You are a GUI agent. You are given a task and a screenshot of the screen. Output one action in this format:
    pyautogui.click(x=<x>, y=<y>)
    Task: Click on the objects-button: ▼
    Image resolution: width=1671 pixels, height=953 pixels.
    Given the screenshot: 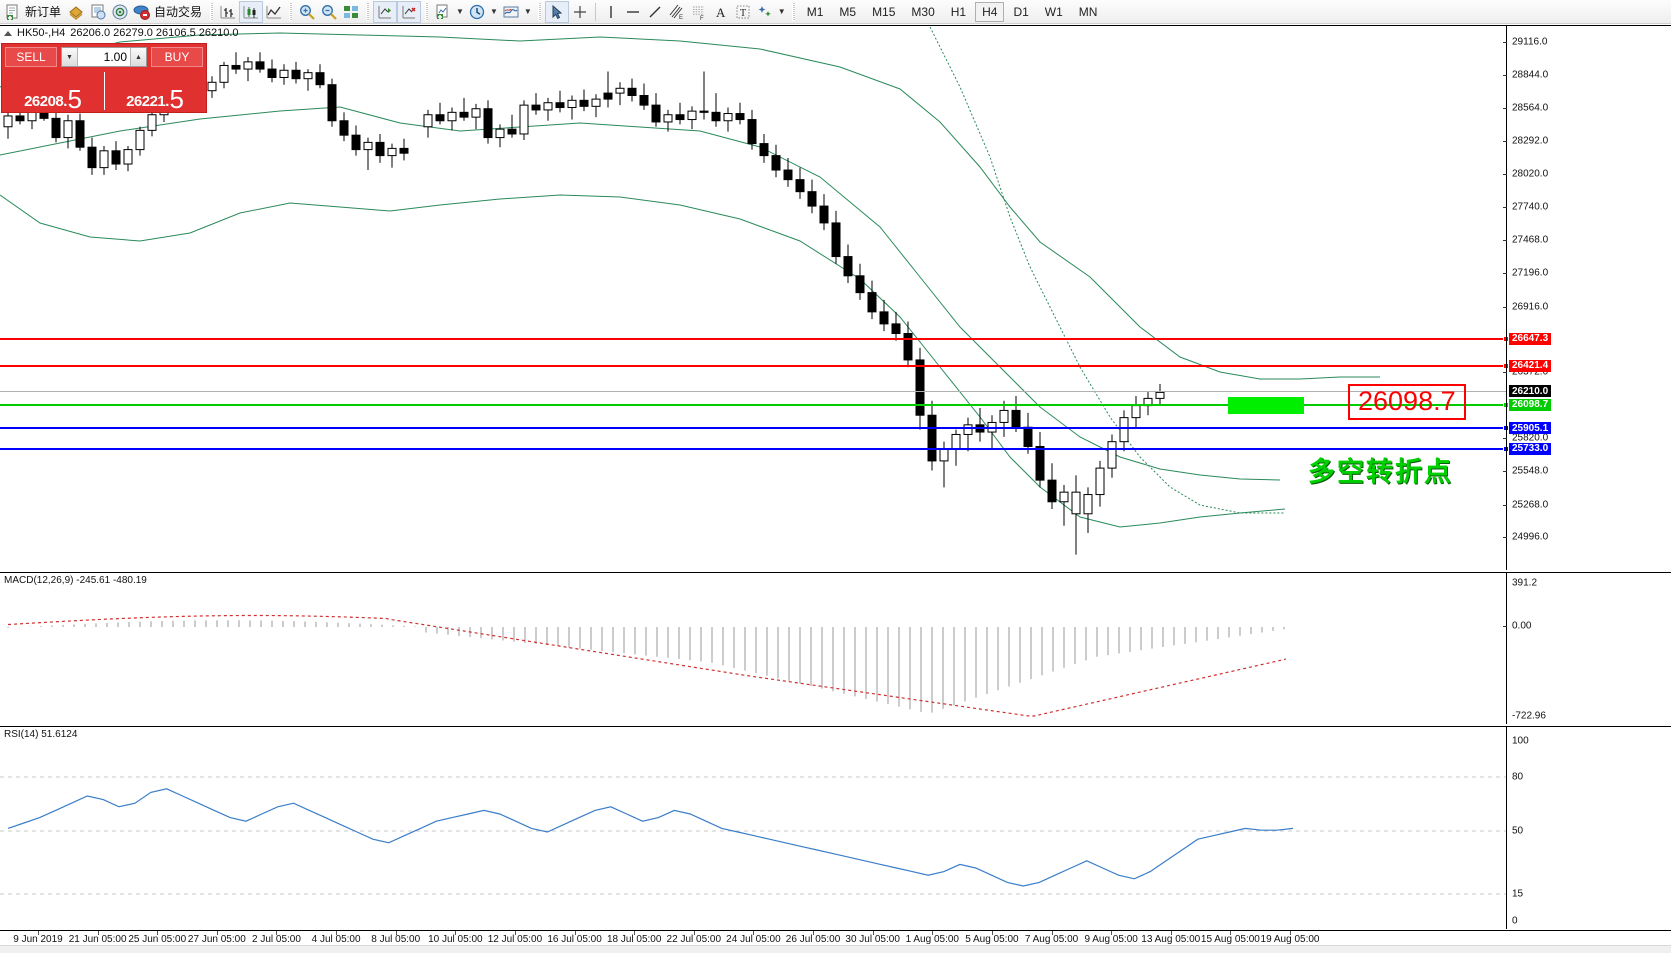 What is the action you would take?
    pyautogui.click(x=771, y=12)
    